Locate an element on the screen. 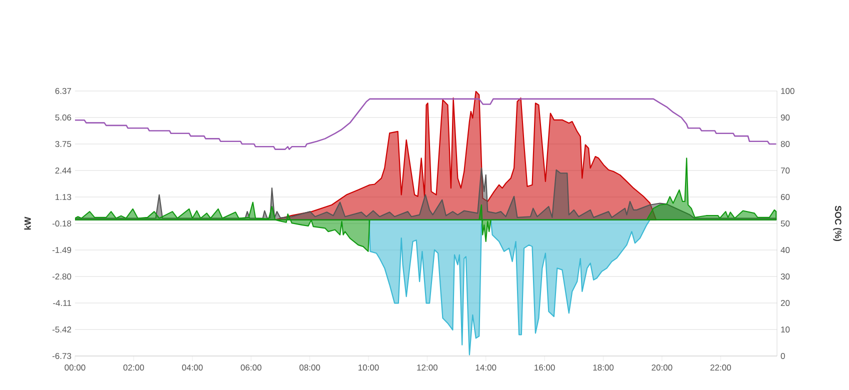 The width and height of the screenshot is (849, 390). y-tick-label: 5.06 is located at coordinates (63, 117).